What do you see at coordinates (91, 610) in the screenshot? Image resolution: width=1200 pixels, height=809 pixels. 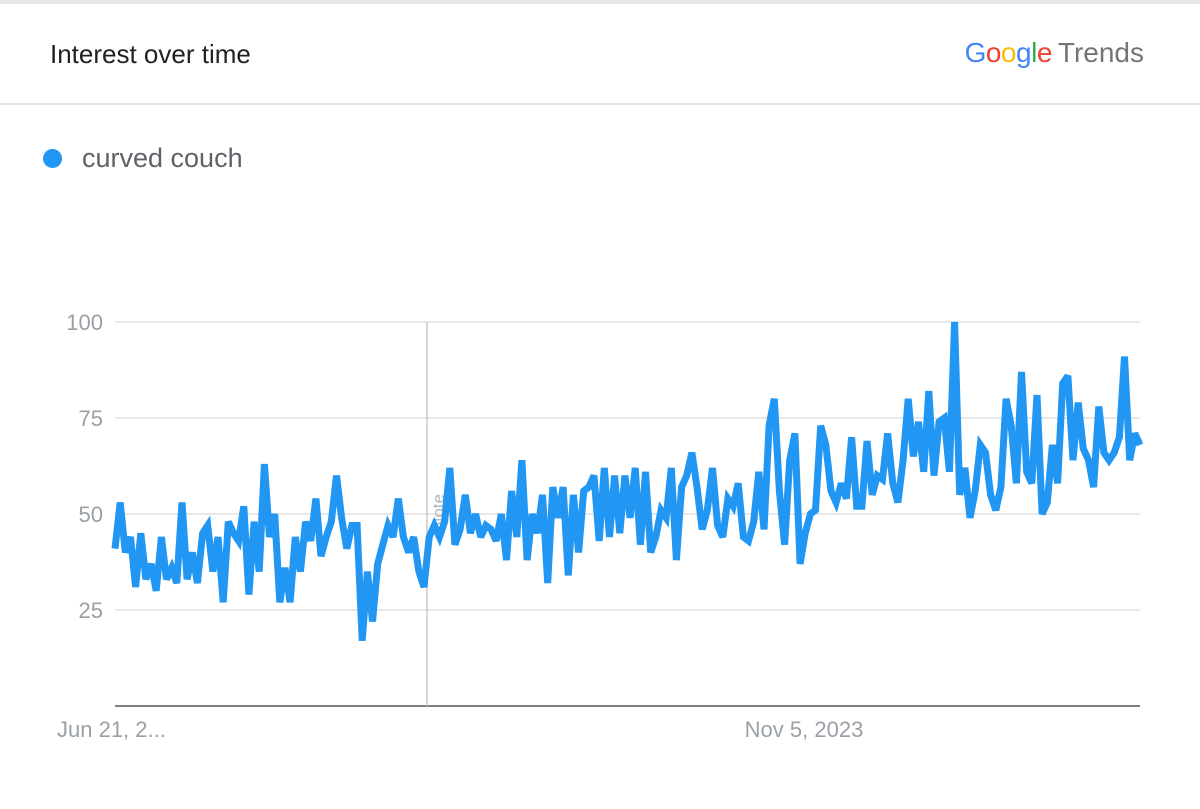 I see `y-tick-label: 25` at bounding box center [91, 610].